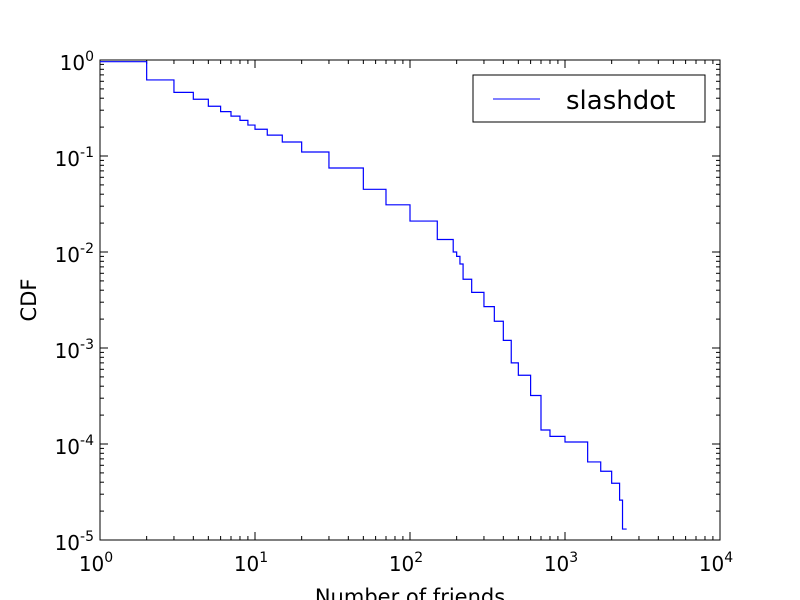 The height and width of the screenshot is (600, 800). Describe the element at coordinates (716, 563) in the screenshot. I see `x-tick-label: 10⁴` at that location.